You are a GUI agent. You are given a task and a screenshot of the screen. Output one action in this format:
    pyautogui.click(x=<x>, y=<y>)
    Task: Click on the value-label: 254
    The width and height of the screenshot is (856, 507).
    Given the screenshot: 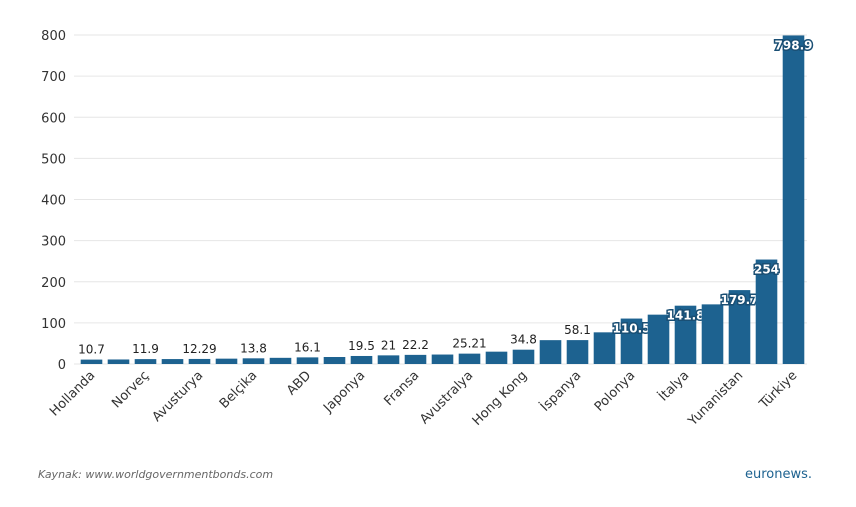 What is the action you would take?
    pyautogui.click(x=766, y=270)
    